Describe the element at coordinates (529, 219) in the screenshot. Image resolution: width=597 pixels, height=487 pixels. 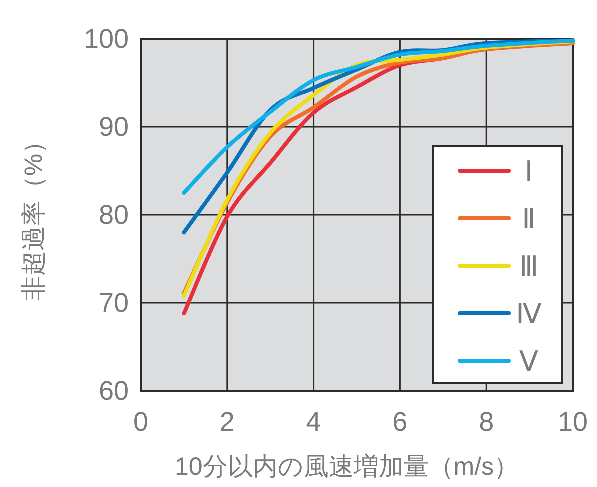
I see `legend-label: Ⅱ` at that location.